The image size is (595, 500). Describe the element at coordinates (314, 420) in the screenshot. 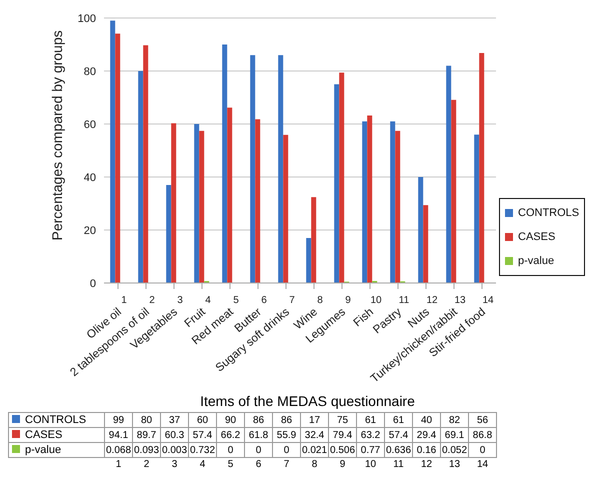

I see `data-label: 17` at that location.